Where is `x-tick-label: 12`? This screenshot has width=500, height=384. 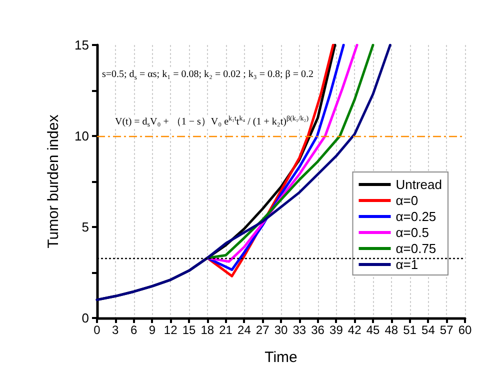 x-tick-label: 12 is located at coordinates (171, 330).